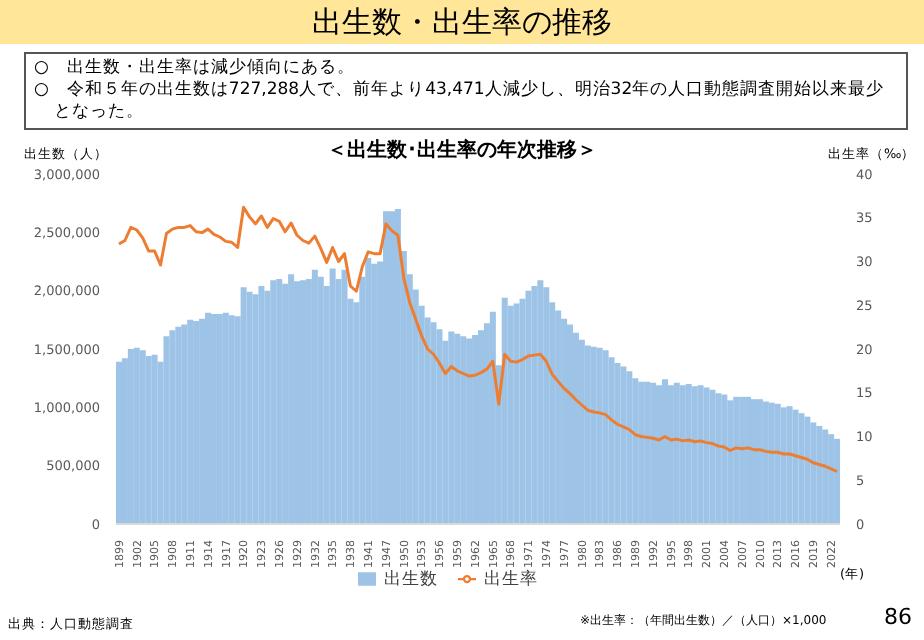  Describe the element at coordinates (898, 617) in the screenshot. I see `text: 86` at that location.